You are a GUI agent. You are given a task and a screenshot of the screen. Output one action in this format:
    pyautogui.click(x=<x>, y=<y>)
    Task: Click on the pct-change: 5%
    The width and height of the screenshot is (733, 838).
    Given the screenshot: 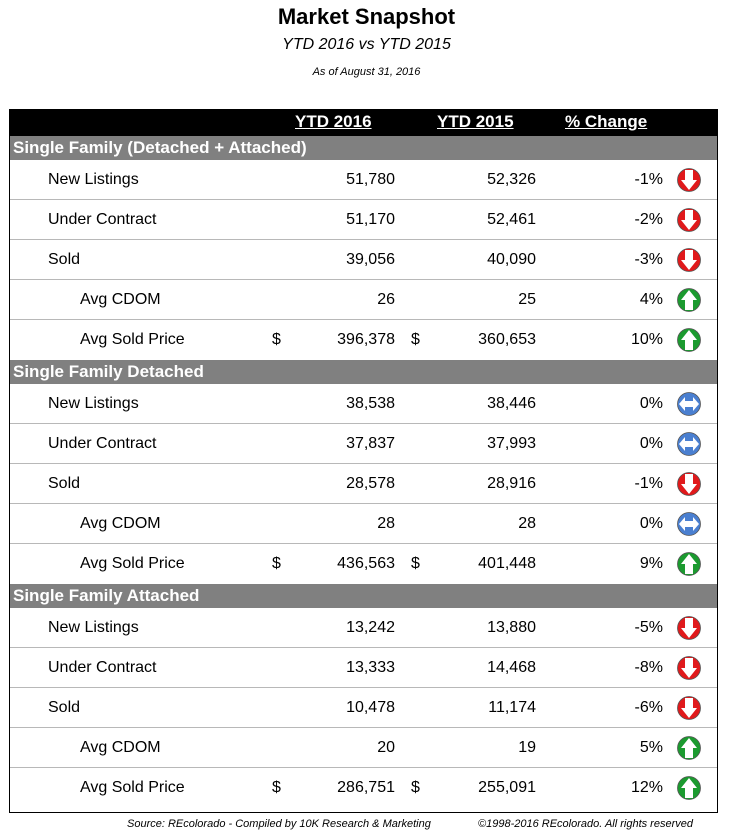 What is the action you would take?
    pyautogui.click(x=651, y=747)
    